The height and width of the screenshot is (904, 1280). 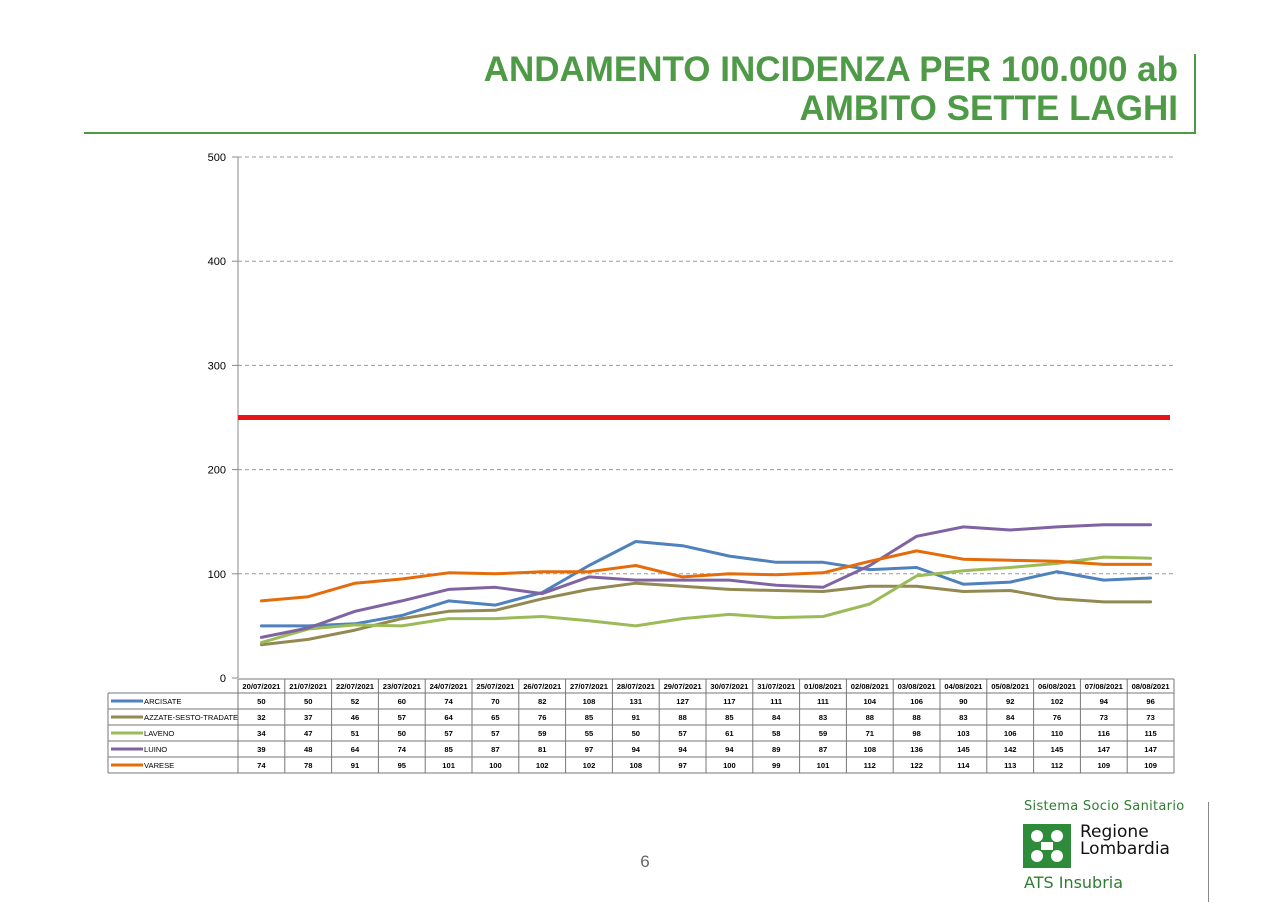 I want to click on table-value: 78, so click(x=308, y=765).